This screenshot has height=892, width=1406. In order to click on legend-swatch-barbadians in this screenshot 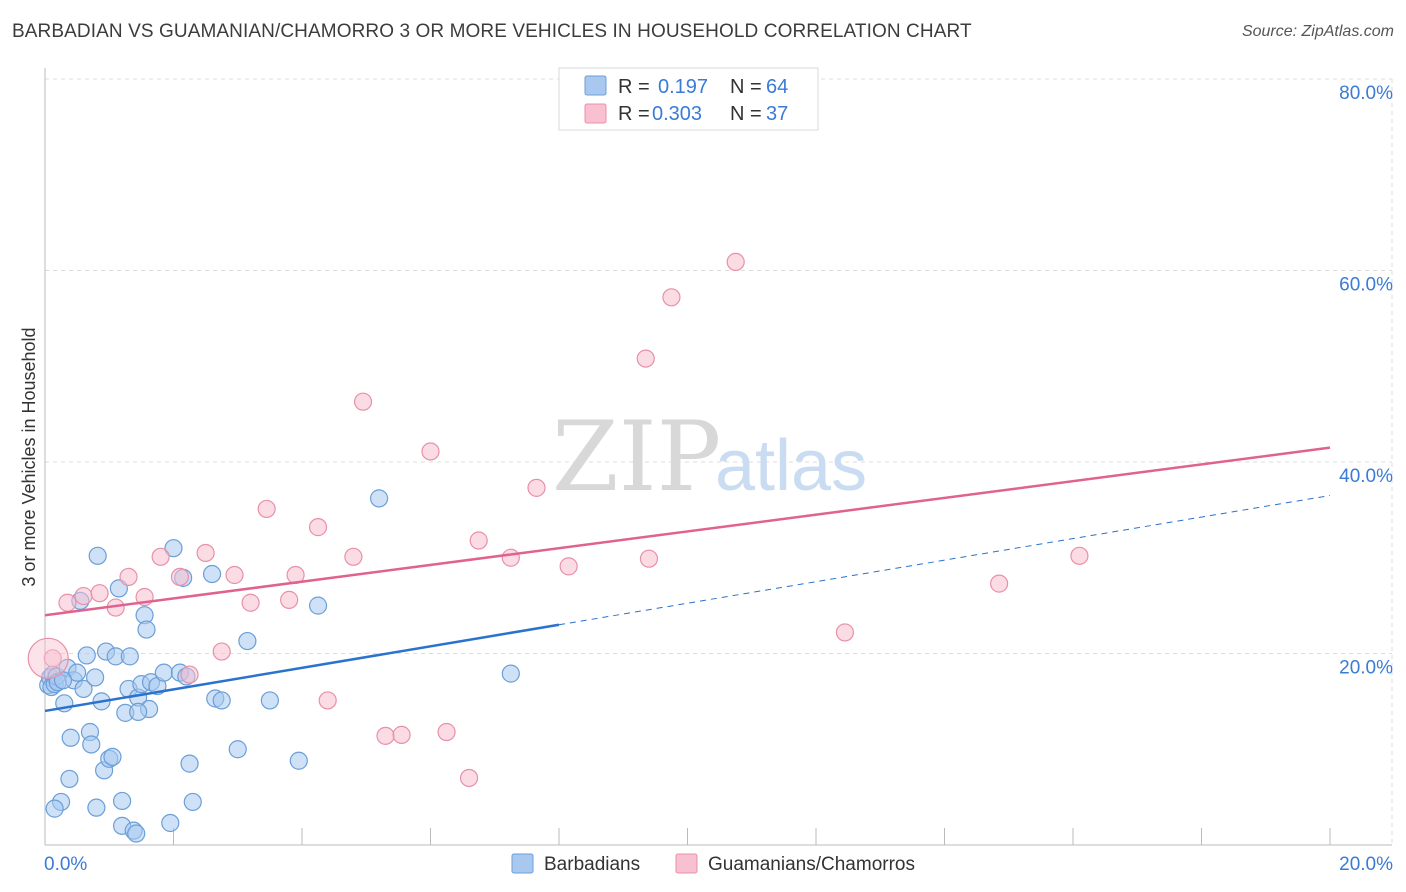, I will do `click(595, 85)`.